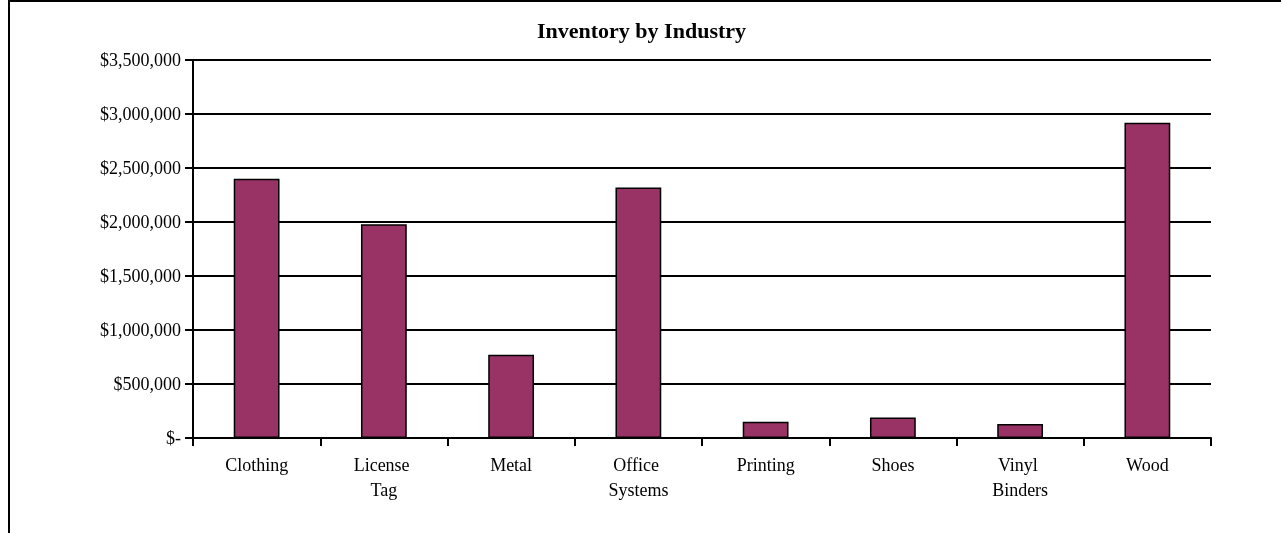  Describe the element at coordinates (257, 464) in the screenshot. I see `x-tick-label: Clothing` at that location.